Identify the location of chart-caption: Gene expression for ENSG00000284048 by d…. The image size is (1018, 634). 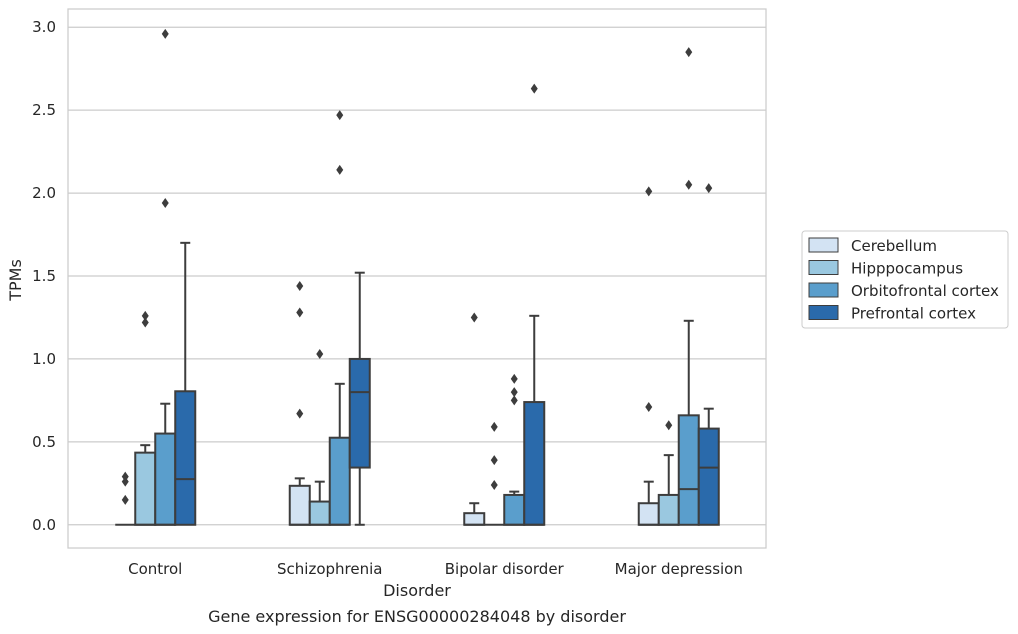
(417, 616).